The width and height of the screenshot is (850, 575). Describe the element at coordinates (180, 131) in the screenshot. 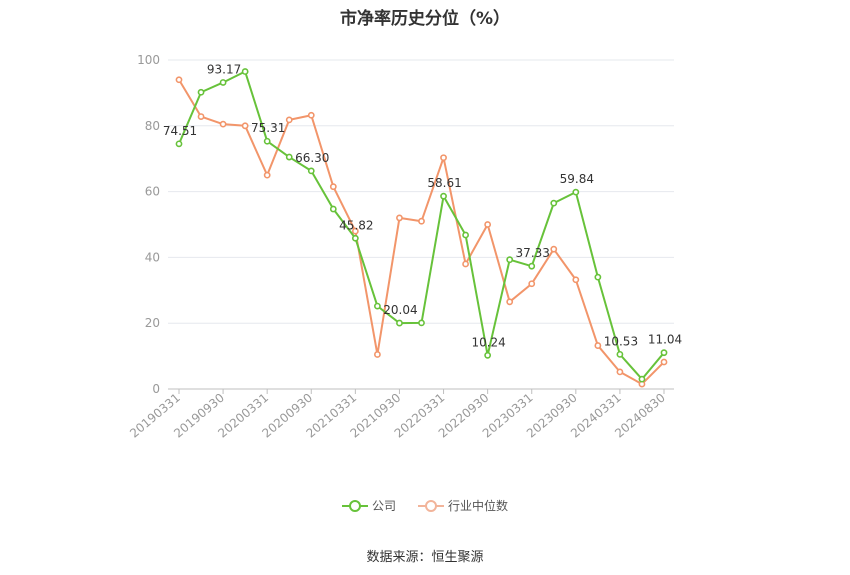

I see `data-label: 74.51` at that location.